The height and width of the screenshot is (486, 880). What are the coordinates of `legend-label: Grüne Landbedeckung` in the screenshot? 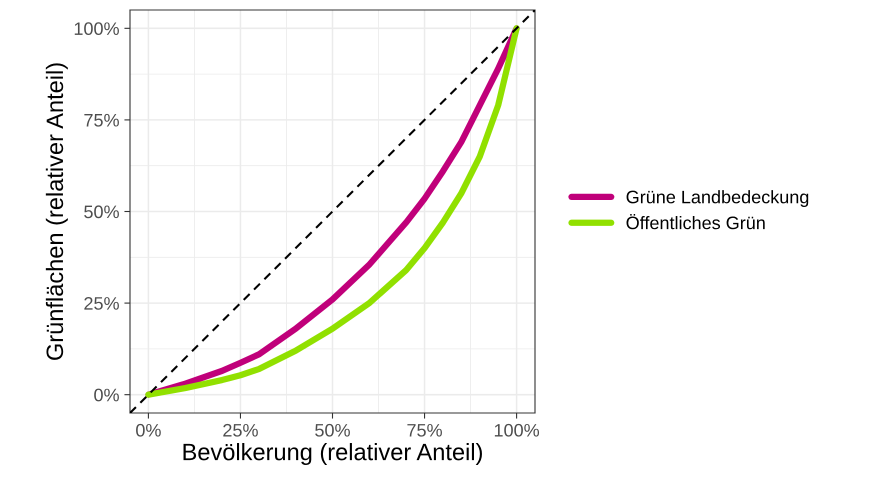 It's located at (717, 198).